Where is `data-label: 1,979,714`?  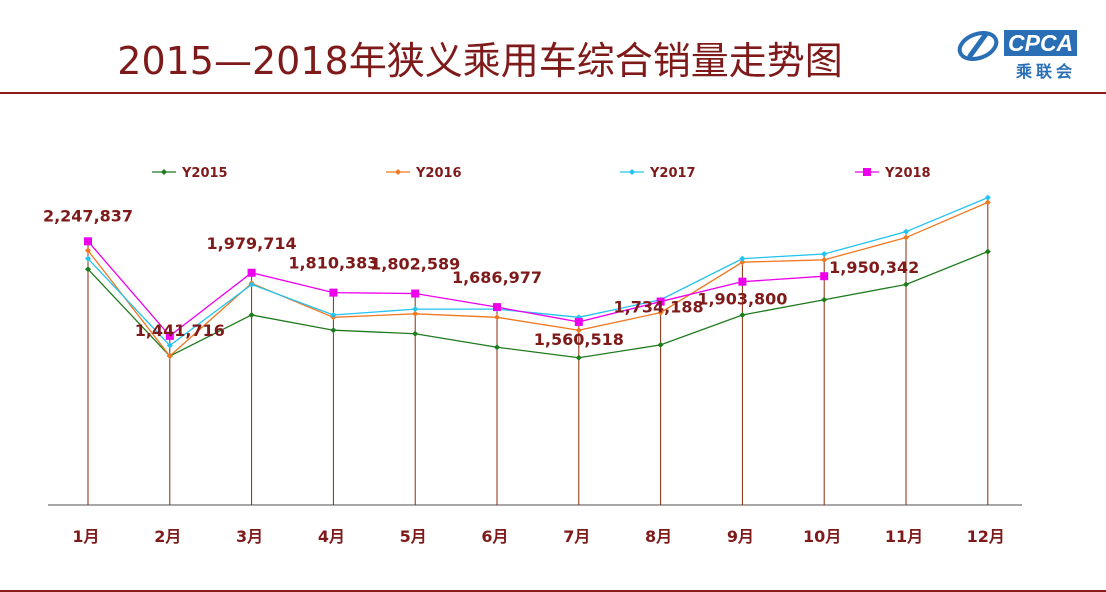 data-label: 1,979,714 is located at coordinates (252, 243).